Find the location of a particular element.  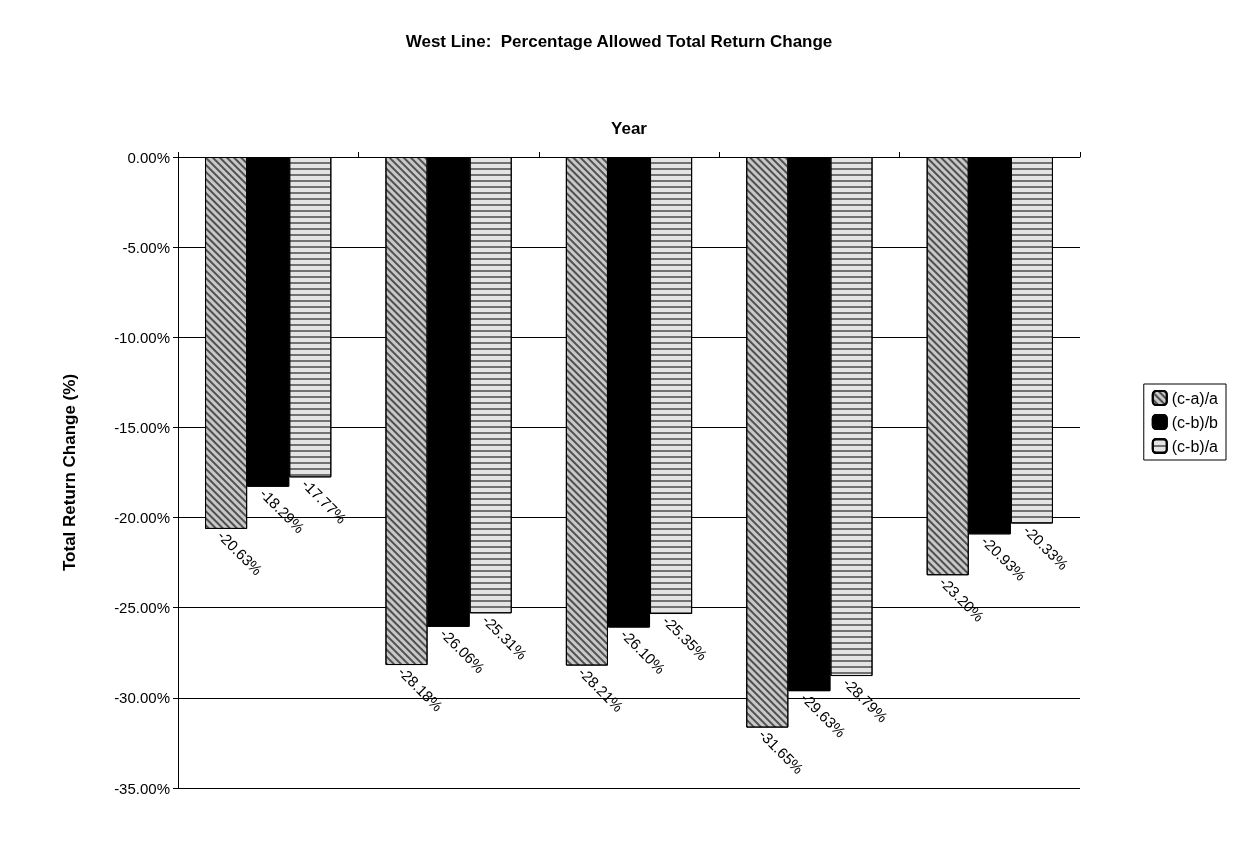

y-tick-label: -30.00% is located at coordinates (142, 698).